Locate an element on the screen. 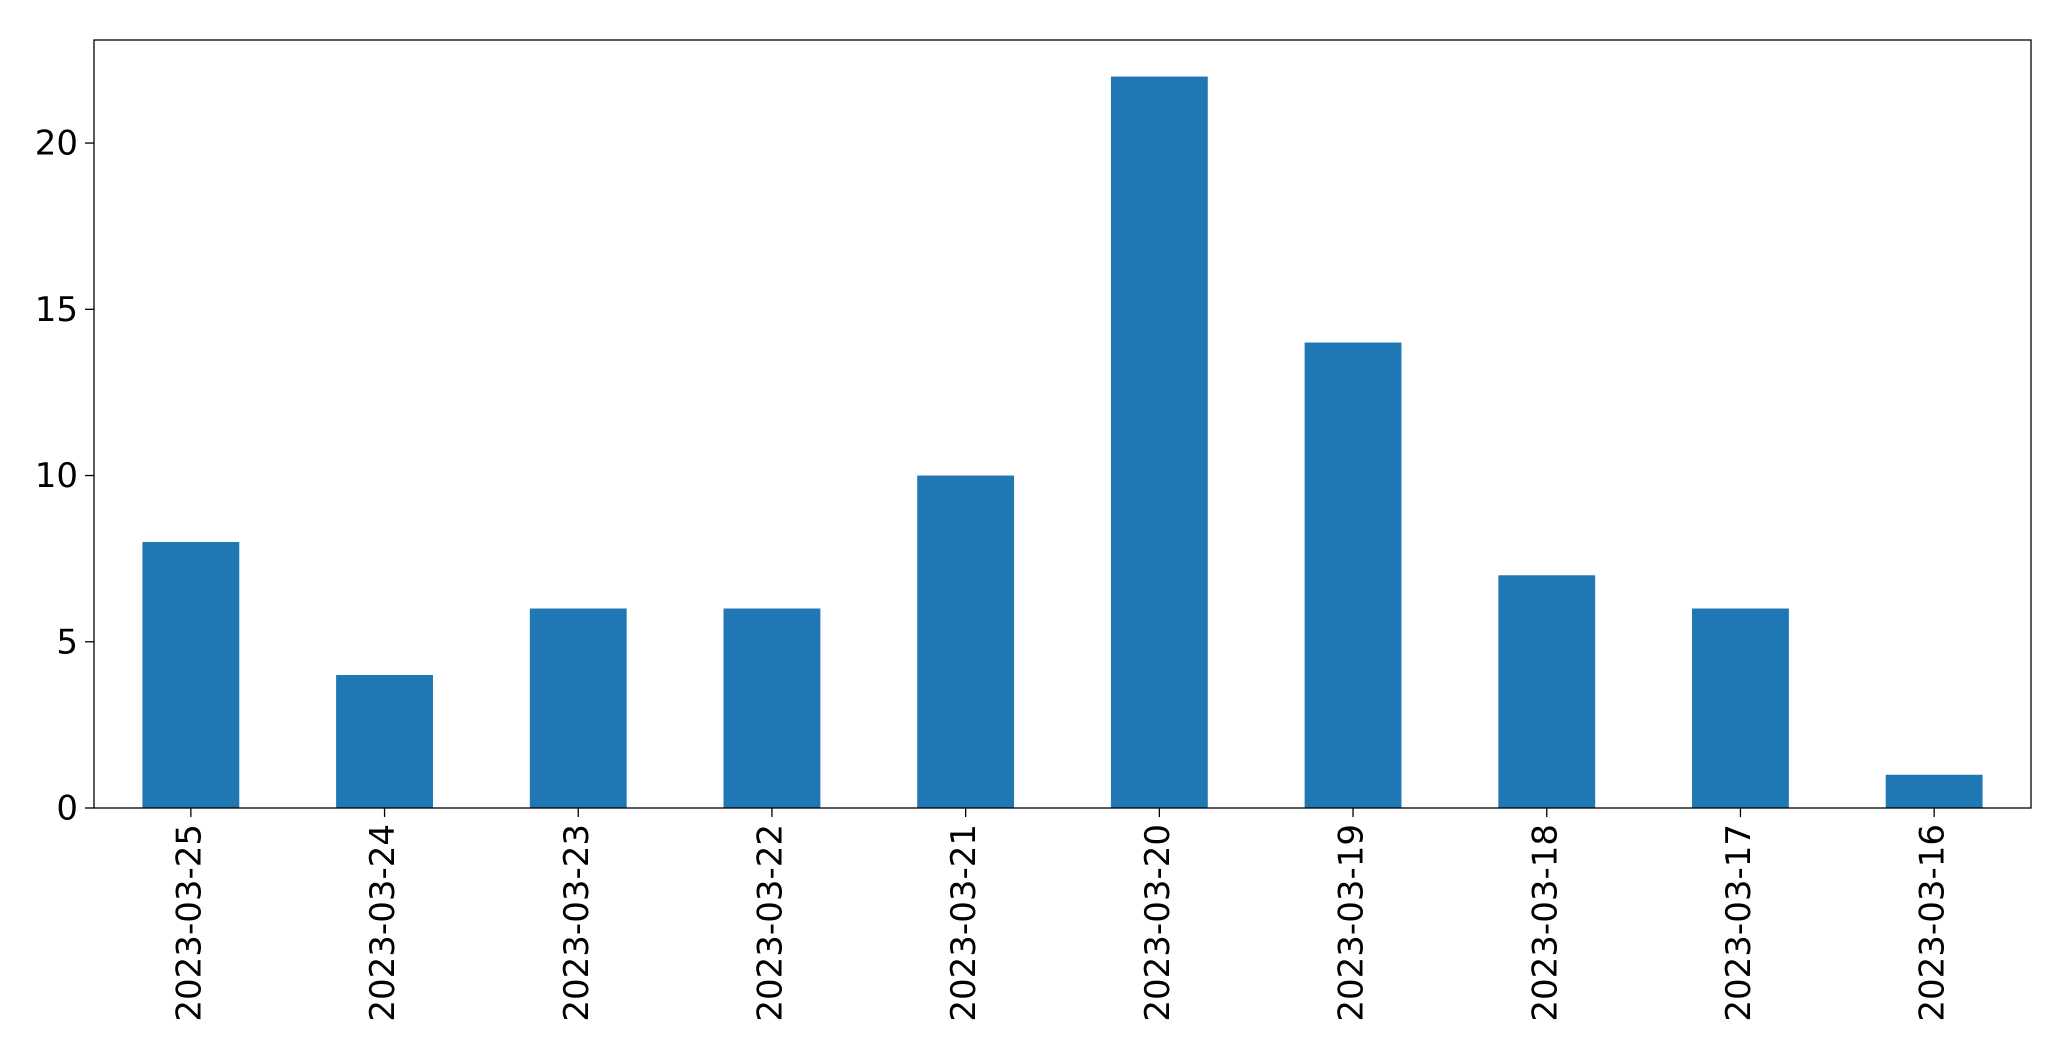 This screenshot has width=2071, height=1061. y-tick-label: 15 is located at coordinates (56, 310).